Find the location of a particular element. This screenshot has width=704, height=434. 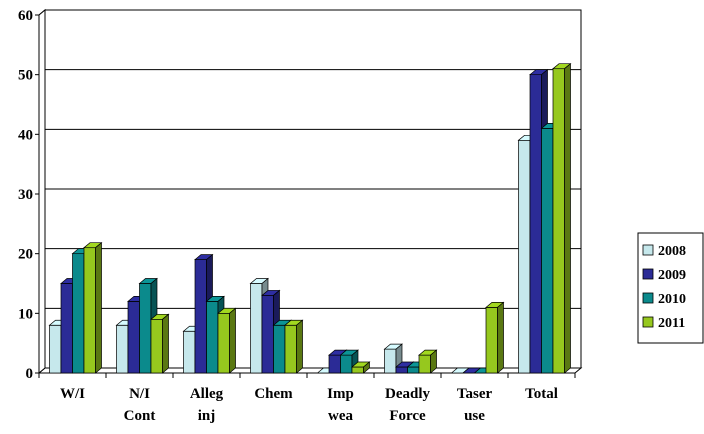

category-label: N/I is located at coordinates (139, 394).